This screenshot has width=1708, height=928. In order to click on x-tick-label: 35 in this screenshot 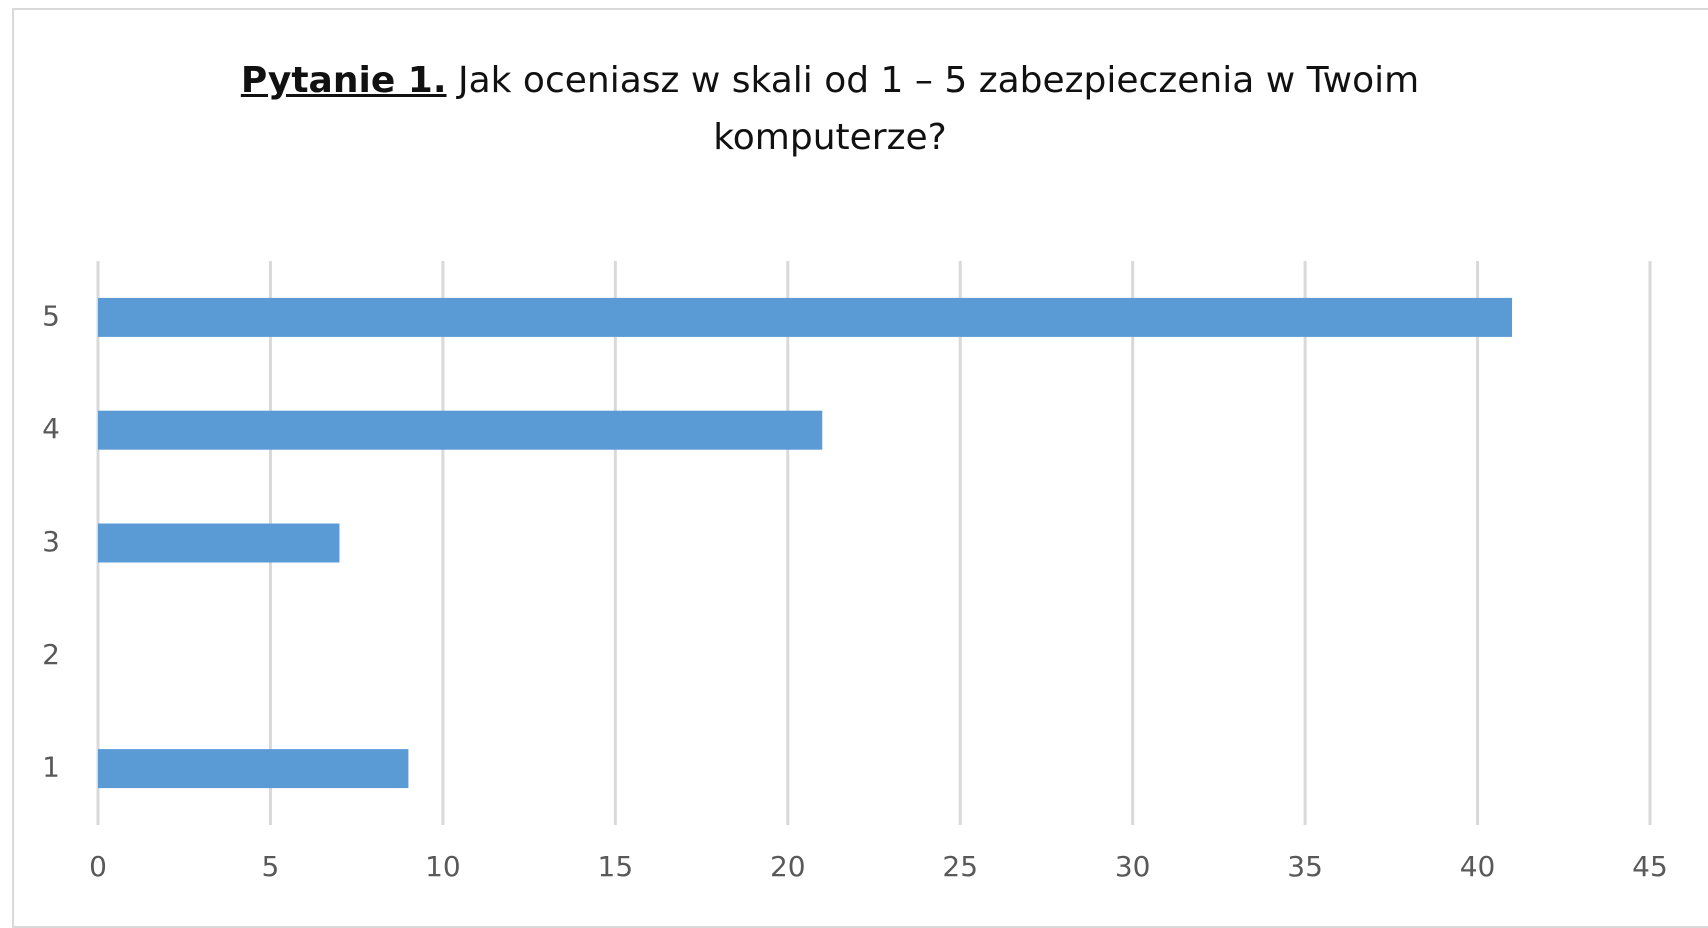, I will do `click(1305, 866)`.